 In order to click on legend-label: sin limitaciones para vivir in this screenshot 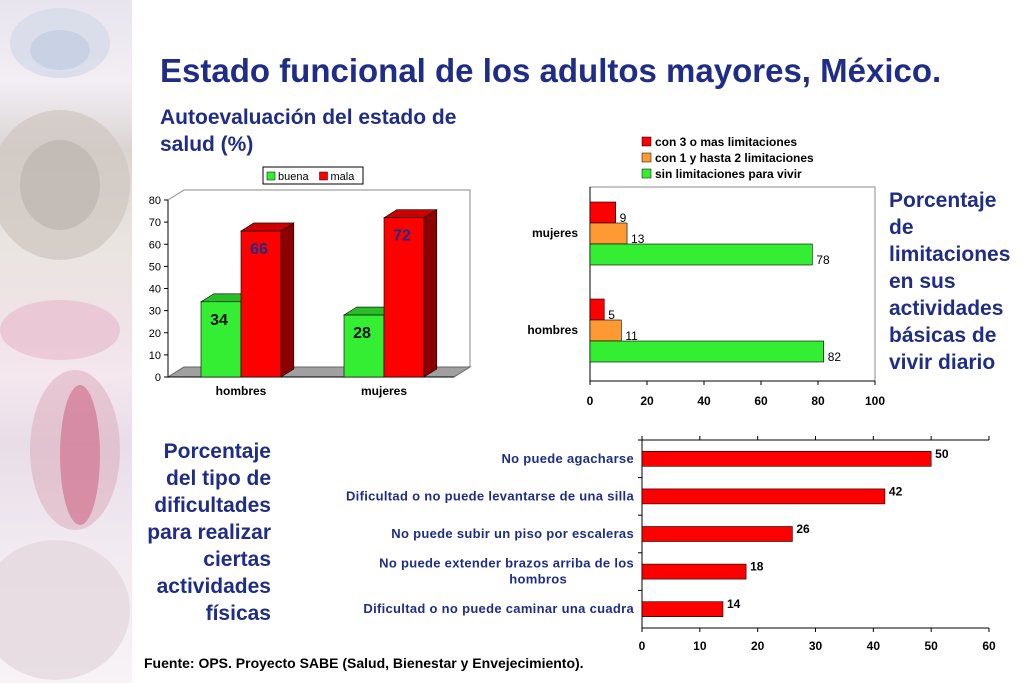, I will do `click(728, 174)`.